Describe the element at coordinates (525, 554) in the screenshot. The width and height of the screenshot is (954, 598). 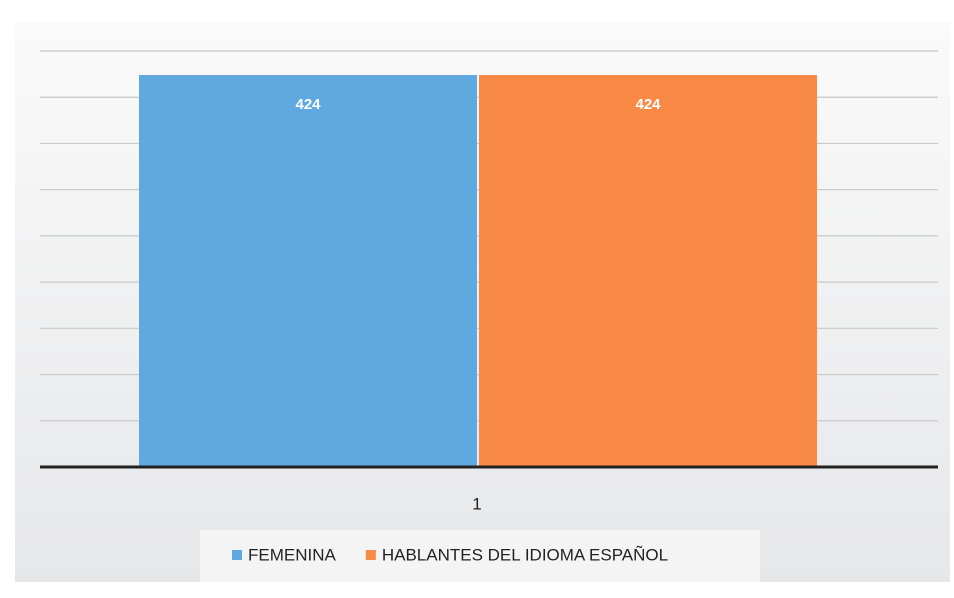
I see `legend-label: HABLANTES DEL IDIOMA ESPAÑOL` at that location.